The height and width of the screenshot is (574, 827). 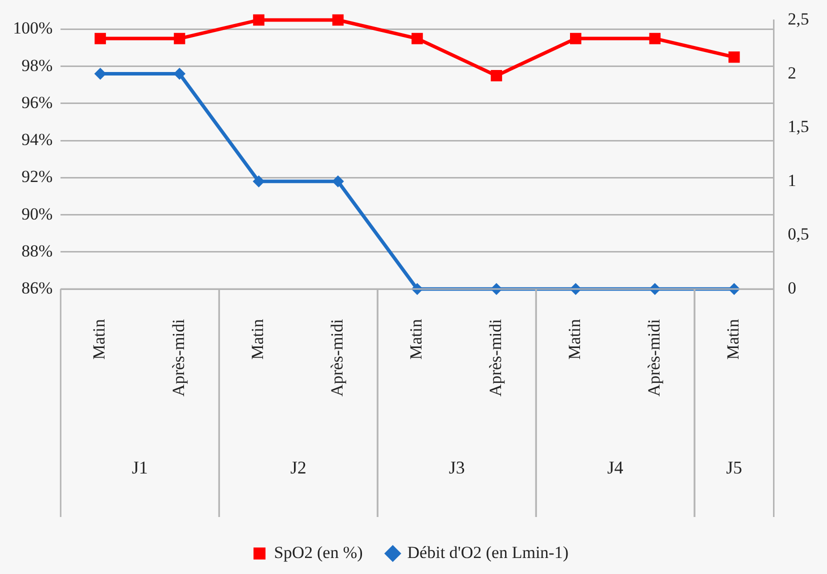 What do you see at coordinates (140, 468) in the screenshot?
I see `text: J1` at bounding box center [140, 468].